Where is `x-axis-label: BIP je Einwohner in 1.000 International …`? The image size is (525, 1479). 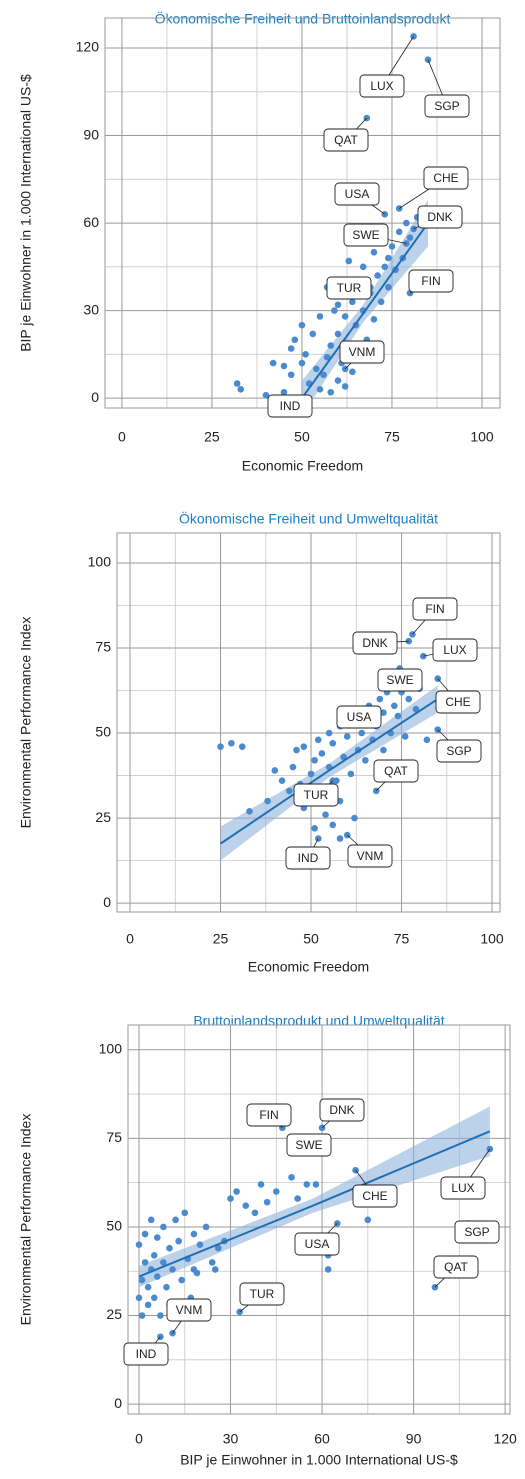
x-axis-label: BIP je Einwohner in 1.000 International … is located at coordinates (319, 1460).